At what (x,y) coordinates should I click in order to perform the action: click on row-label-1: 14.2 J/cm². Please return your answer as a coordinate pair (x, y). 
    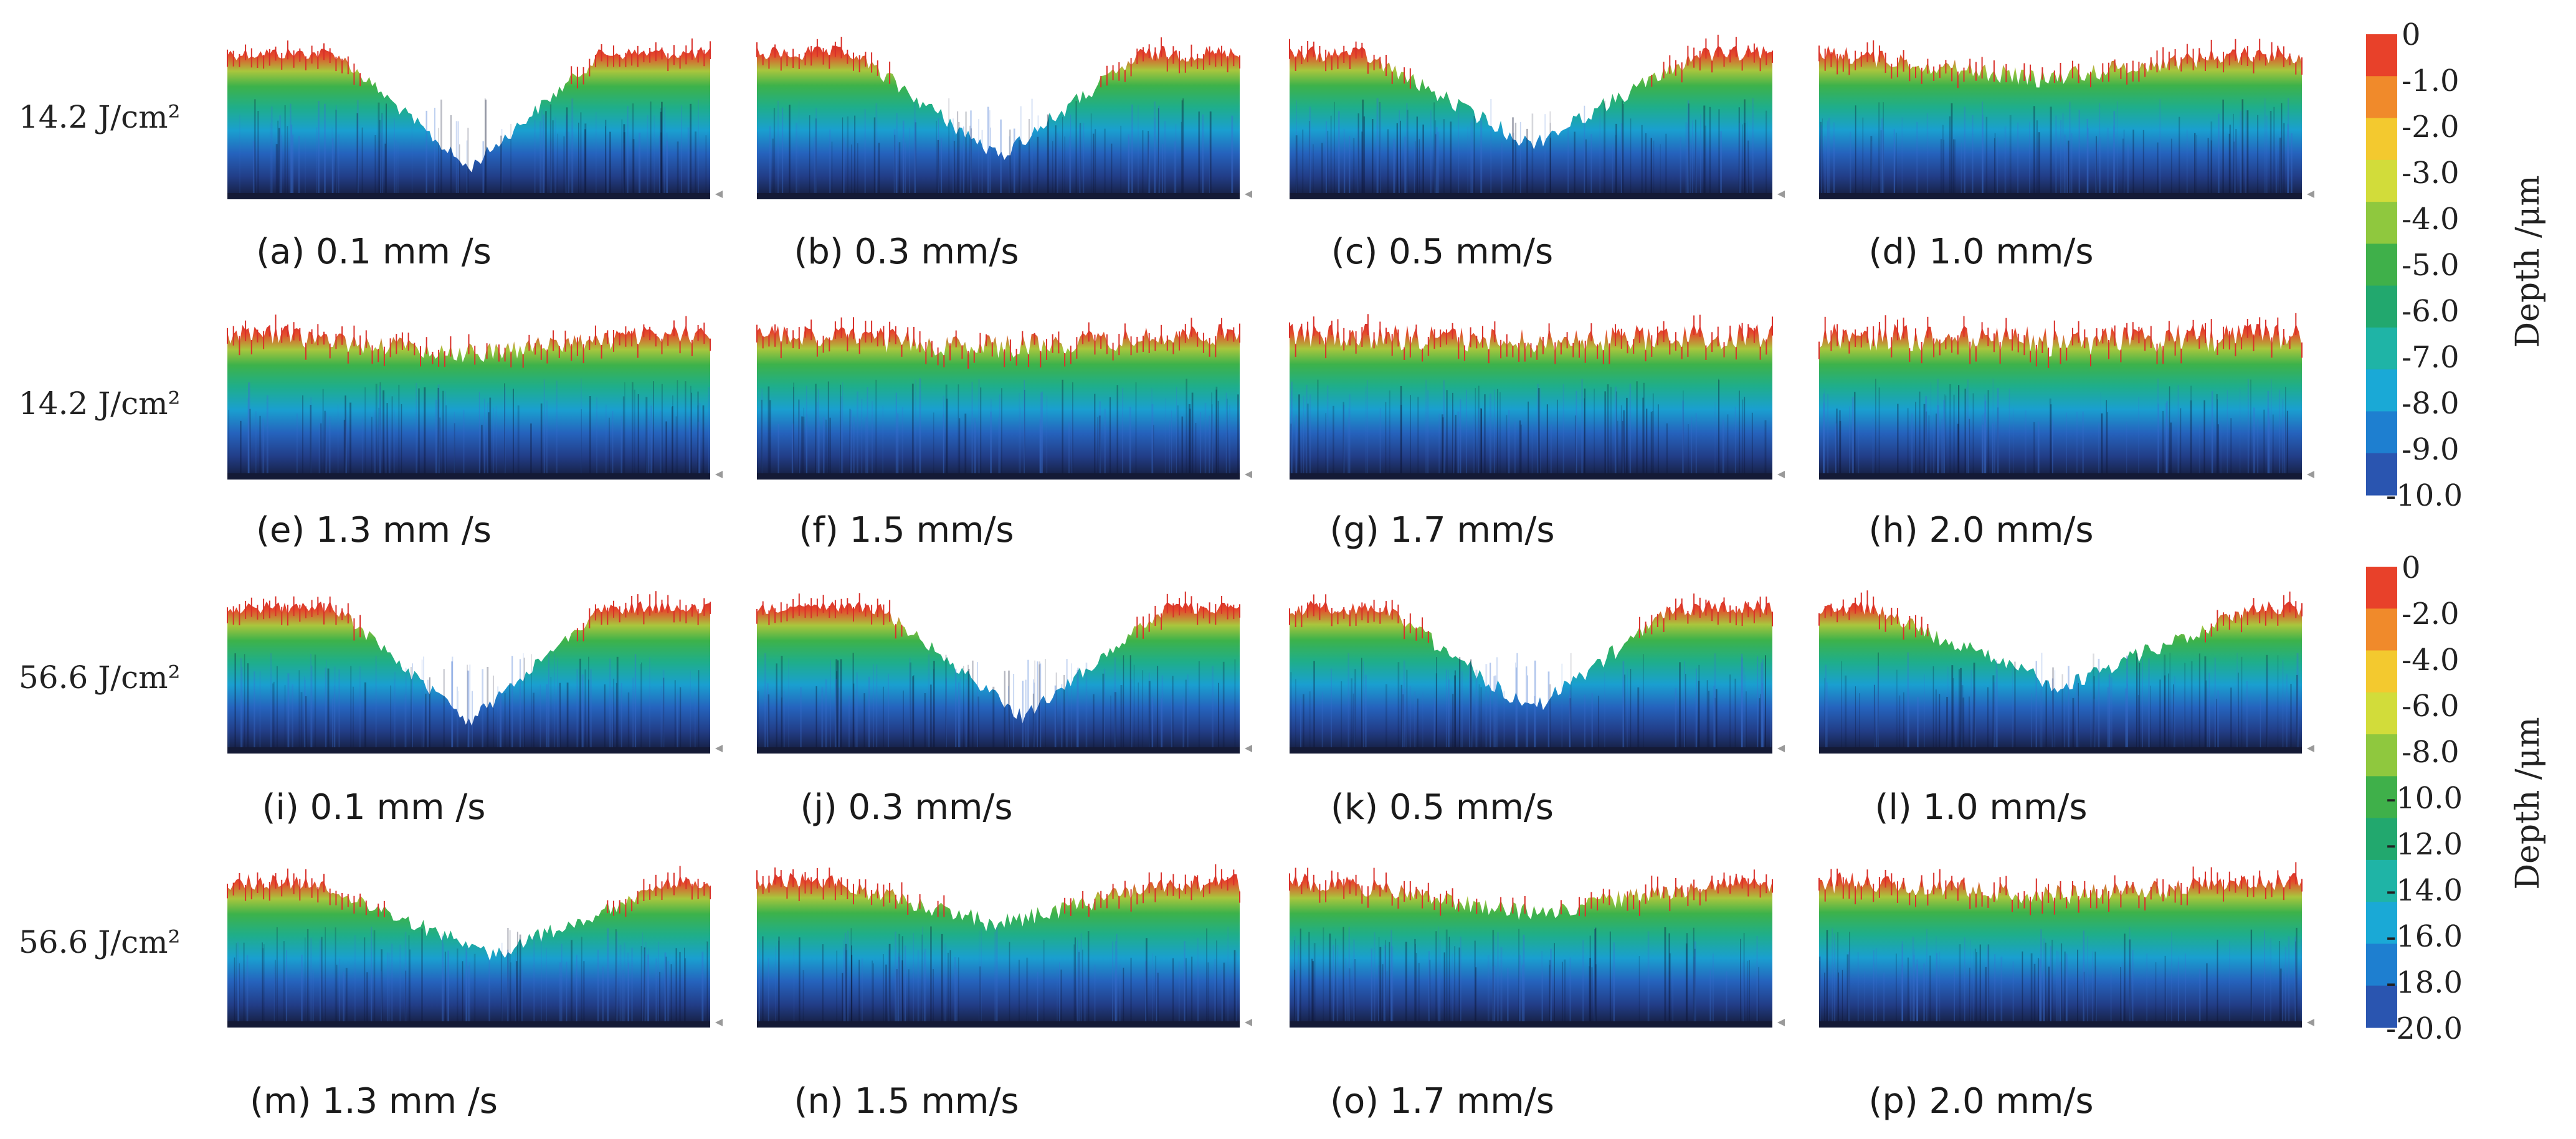
    Looking at the image, I should click on (100, 117).